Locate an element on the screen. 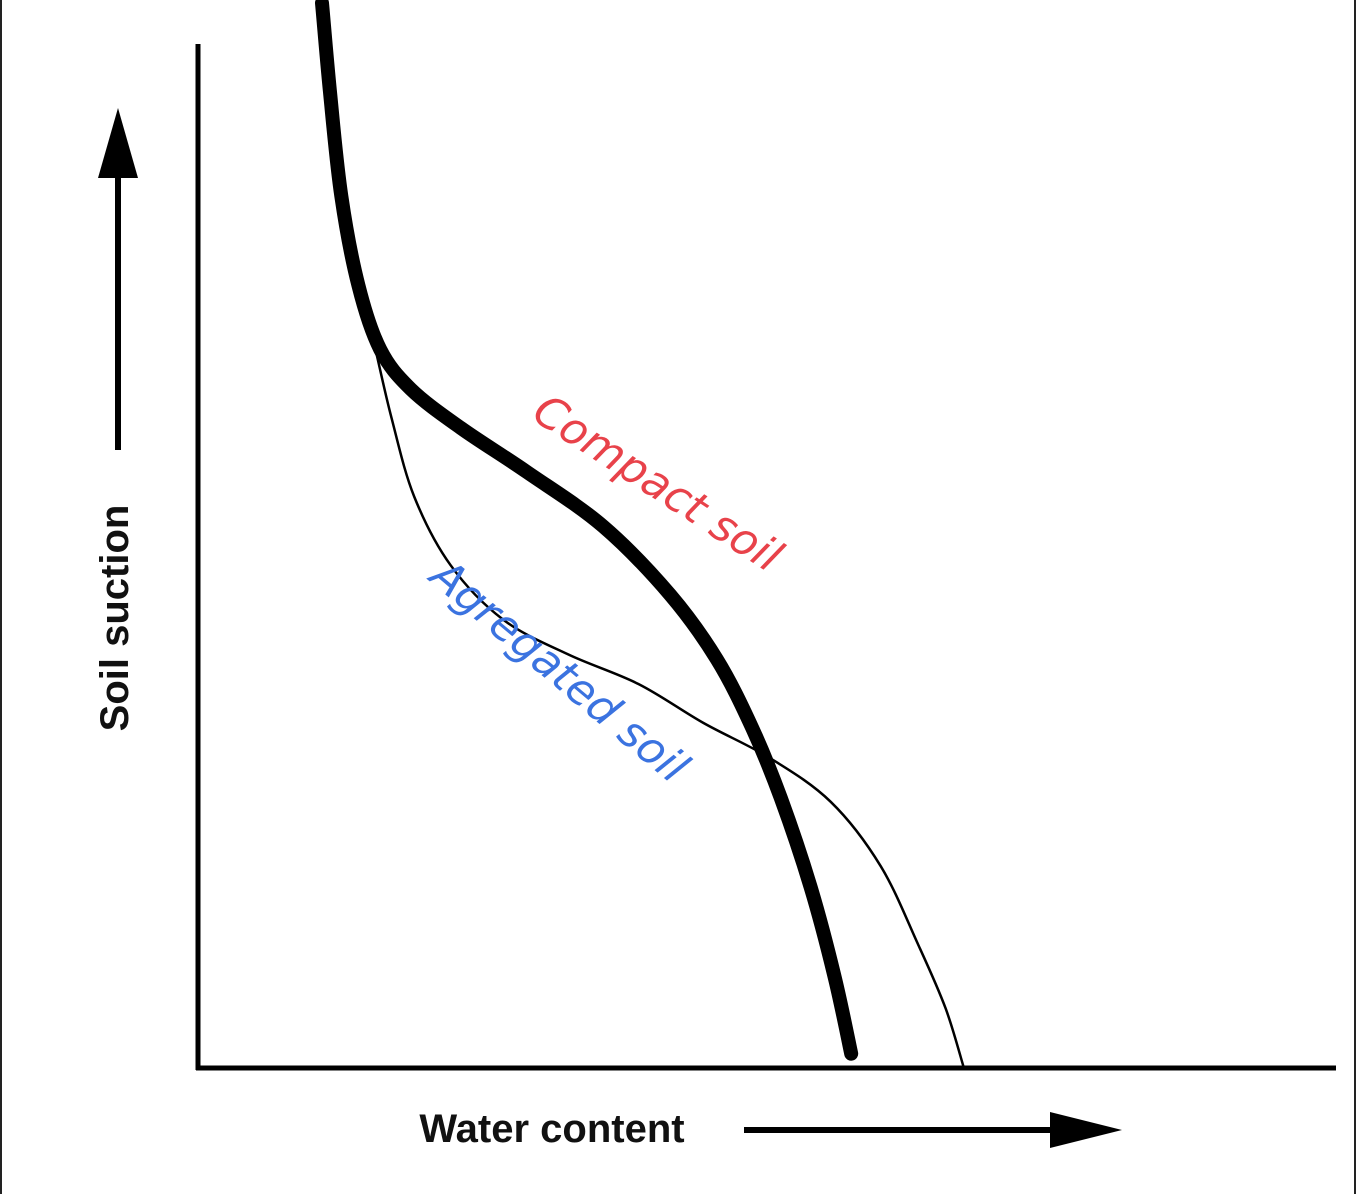 Image resolution: width=1356 pixels, height=1194 pixels. y-axis-label: Soil suction is located at coordinates (115, 618).